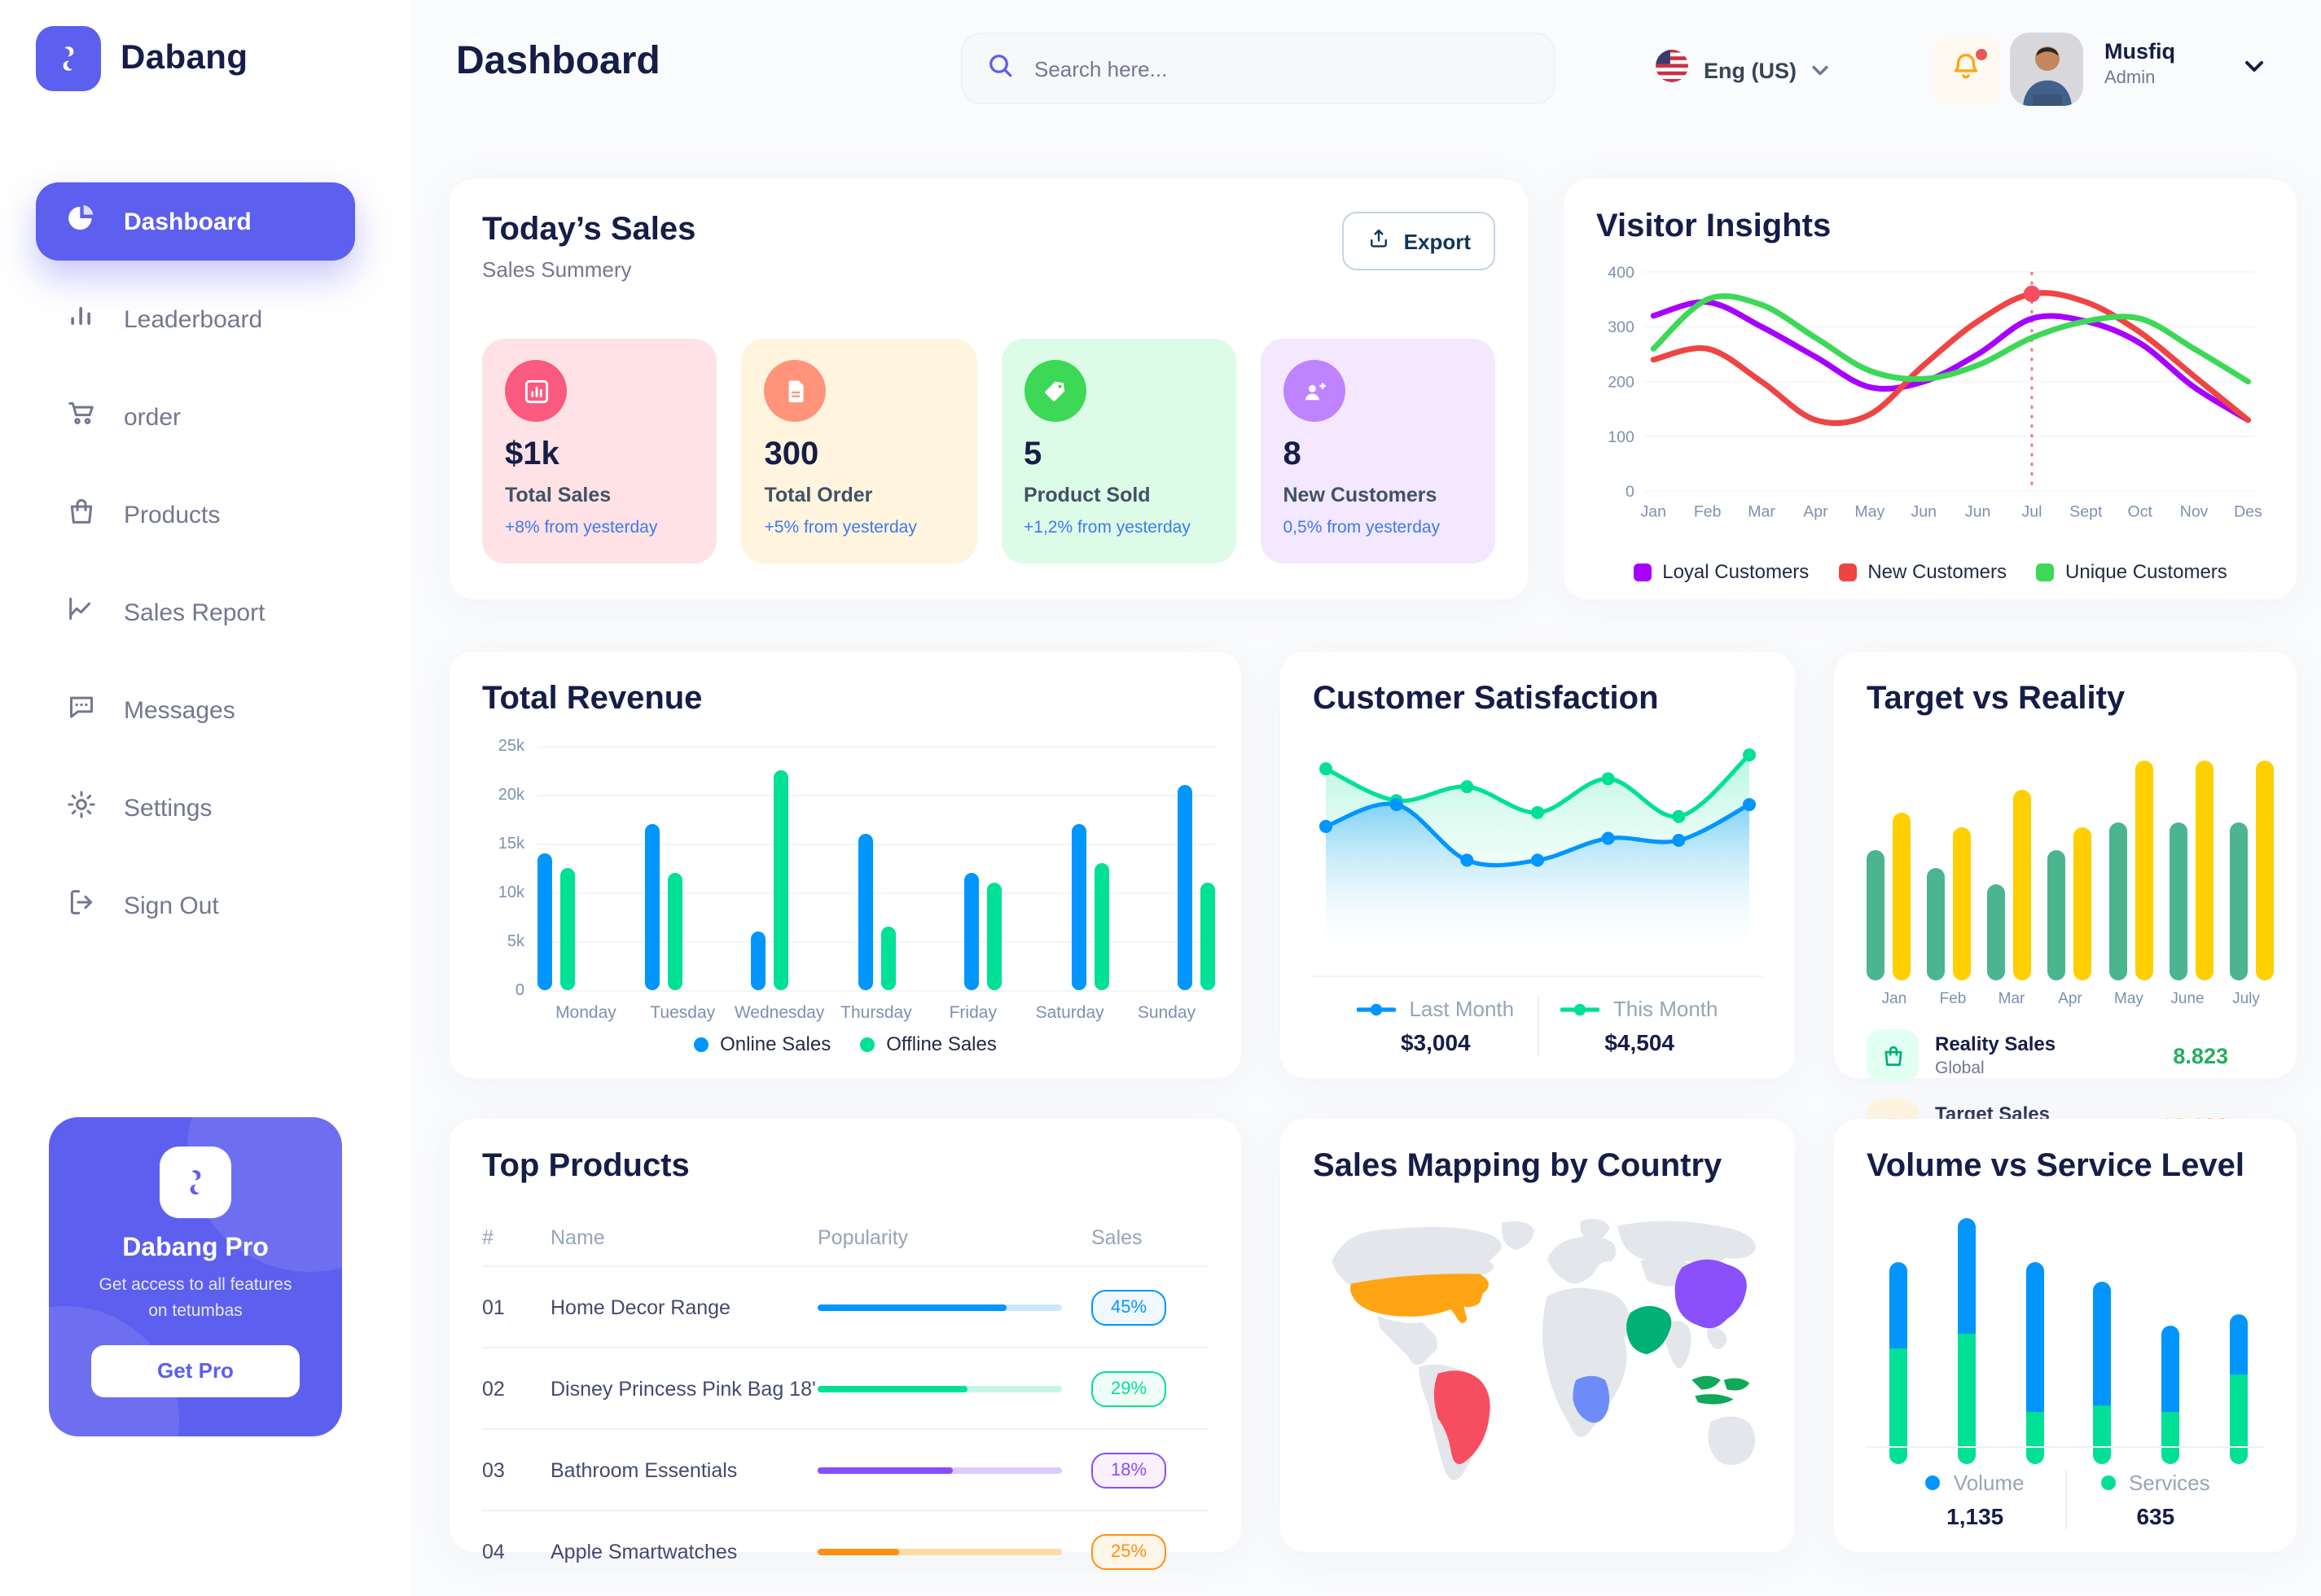 The width and height of the screenshot is (2321, 1596). I want to click on row-number: 02, so click(493, 1388).